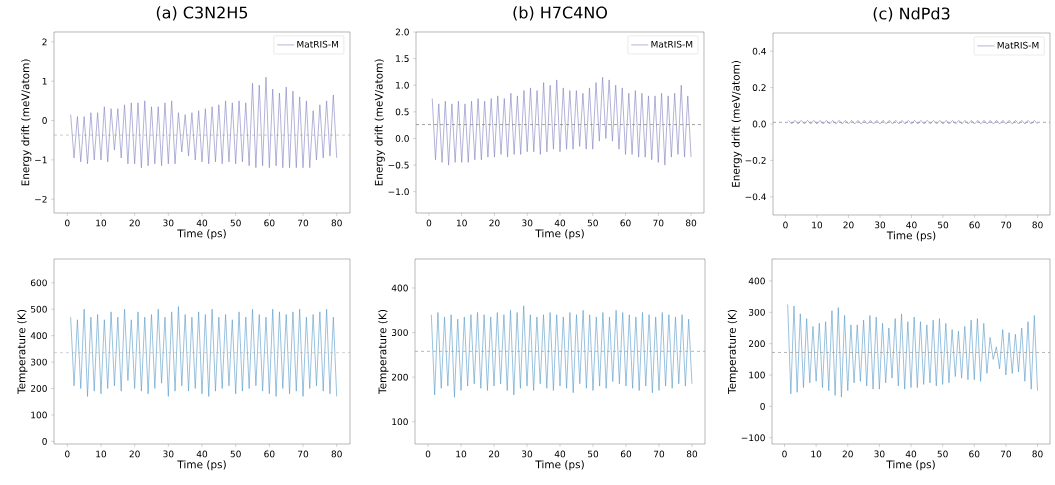 This screenshot has width=1055, height=485. Describe the element at coordinates (402, 32) in the screenshot. I see `y-tick-label: 2.0` at that location.